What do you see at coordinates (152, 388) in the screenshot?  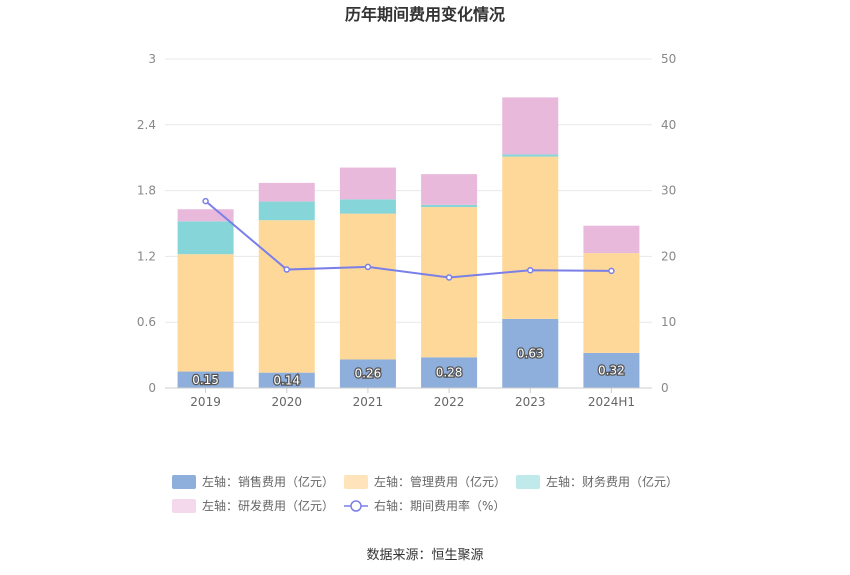 I see `left-tick-label: 0` at bounding box center [152, 388].